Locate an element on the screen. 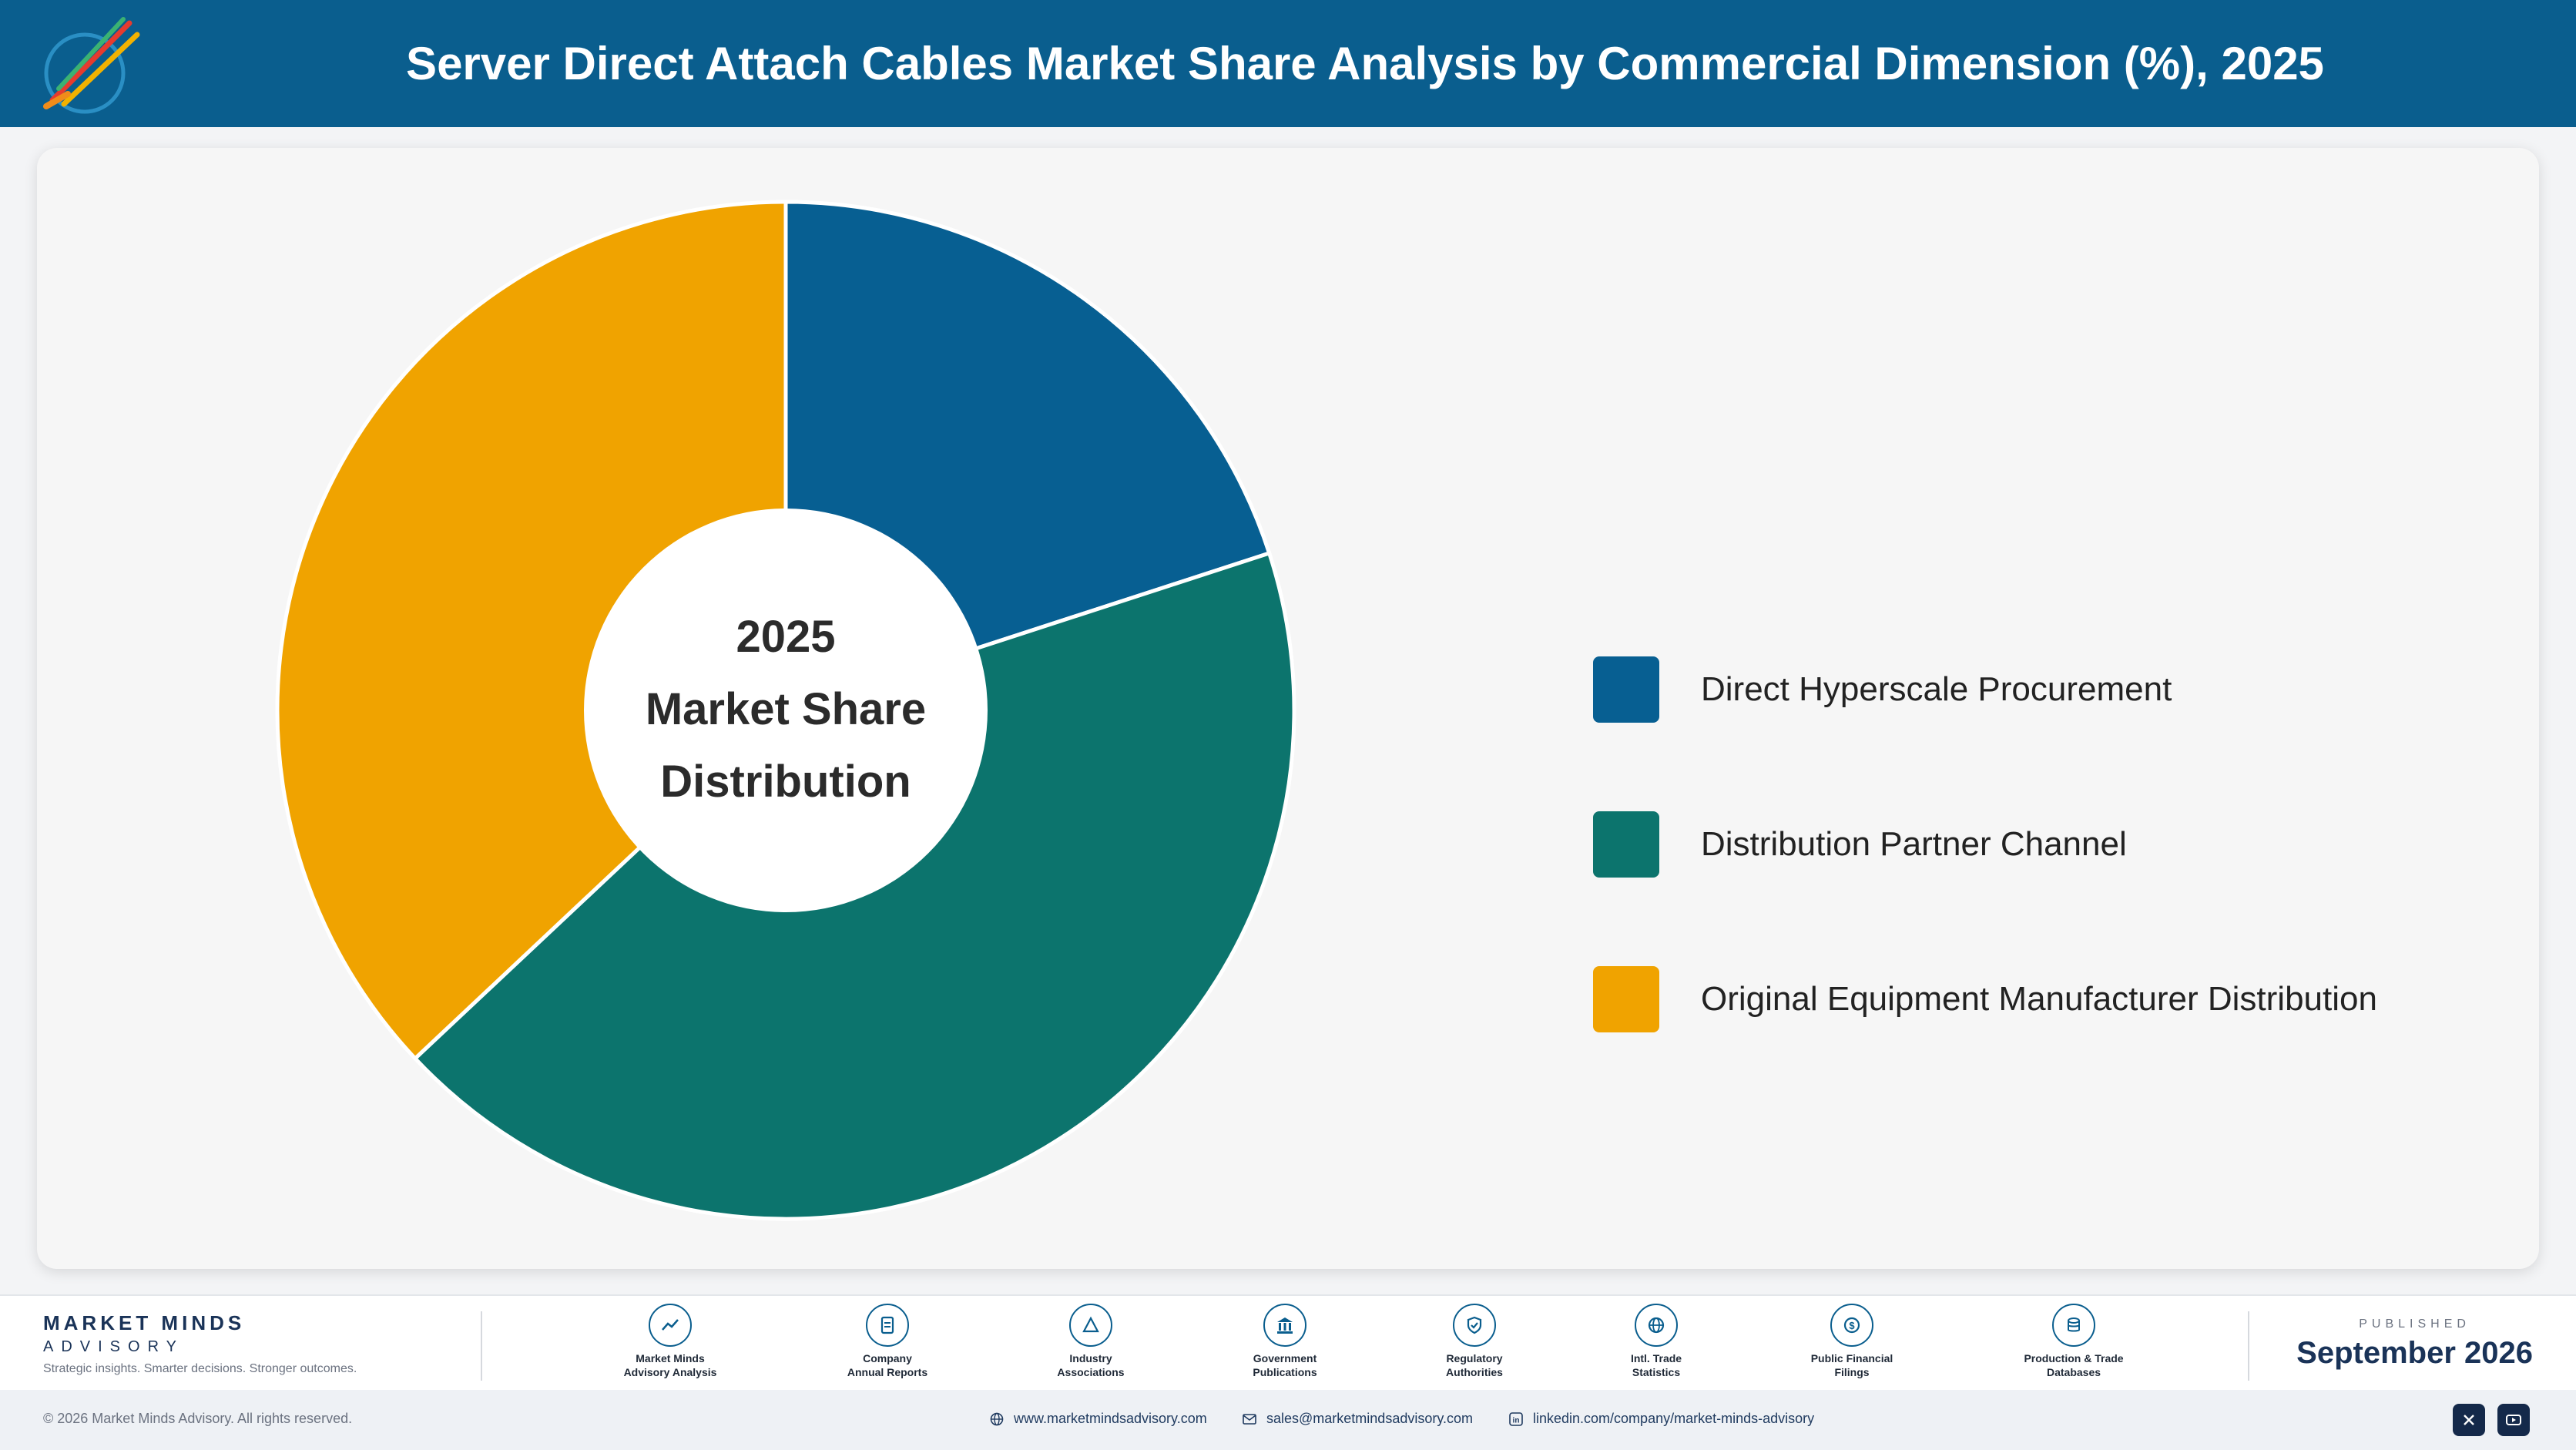 Image resolution: width=2576 pixels, height=1450 pixels. legend-item-direct-hyperscale: Direct Hyperscale Procurement is located at coordinates (1882, 689).